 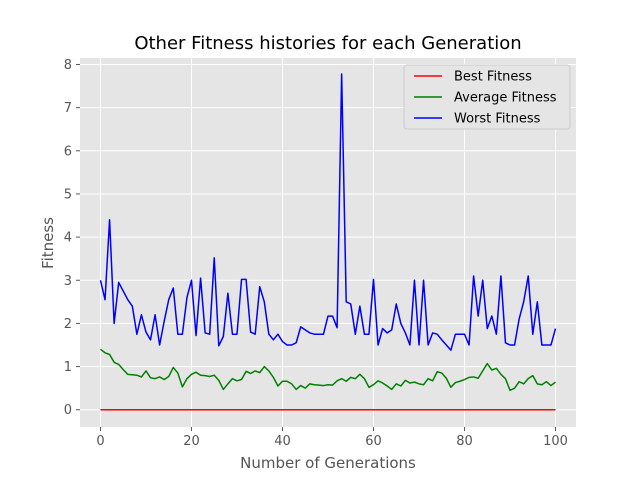 What do you see at coordinates (328, 463) in the screenshot?
I see `x-axis-label: Number of Generations` at bounding box center [328, 463].